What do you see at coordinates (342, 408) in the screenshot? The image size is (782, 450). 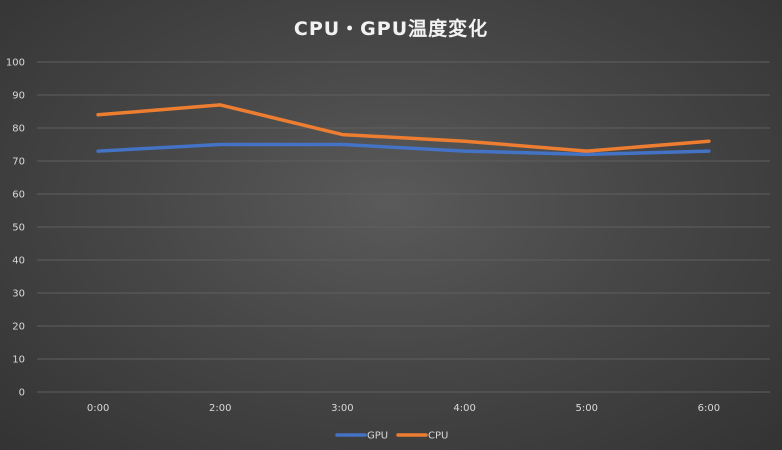 I see `x-tick-label: 3:00` at bounding box center [342, 408].